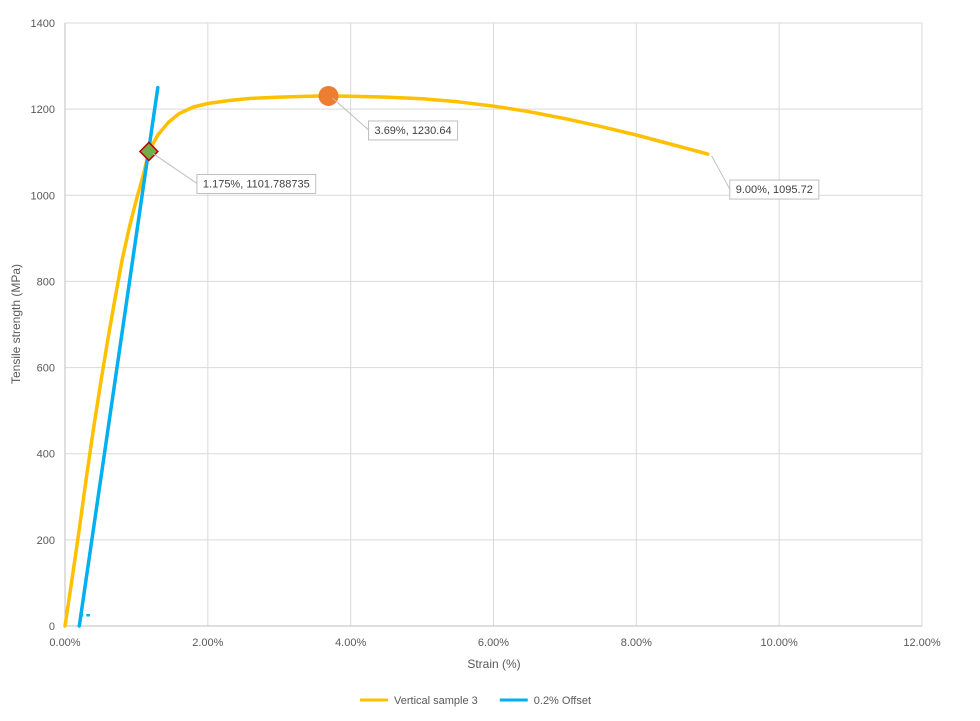 This screenshot has height=721, width=980. I want to click on y-tick-label: 1200, so click(43, 110).